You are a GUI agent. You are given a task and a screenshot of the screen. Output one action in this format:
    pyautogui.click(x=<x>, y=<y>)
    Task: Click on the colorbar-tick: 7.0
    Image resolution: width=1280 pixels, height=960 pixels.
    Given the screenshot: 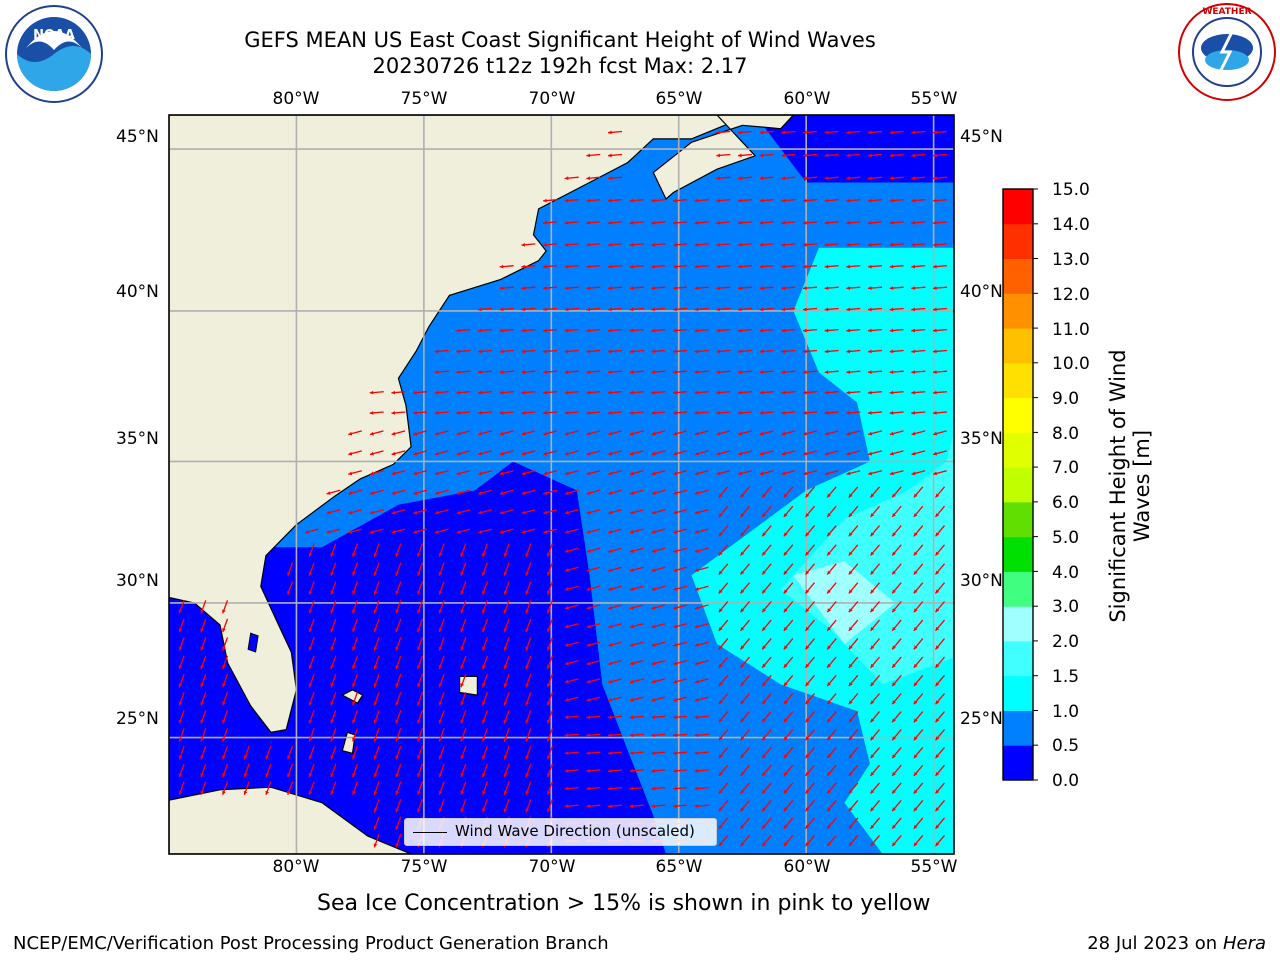 What is the action you would take?
    pyautogui.click(x=1066, y=468)
    